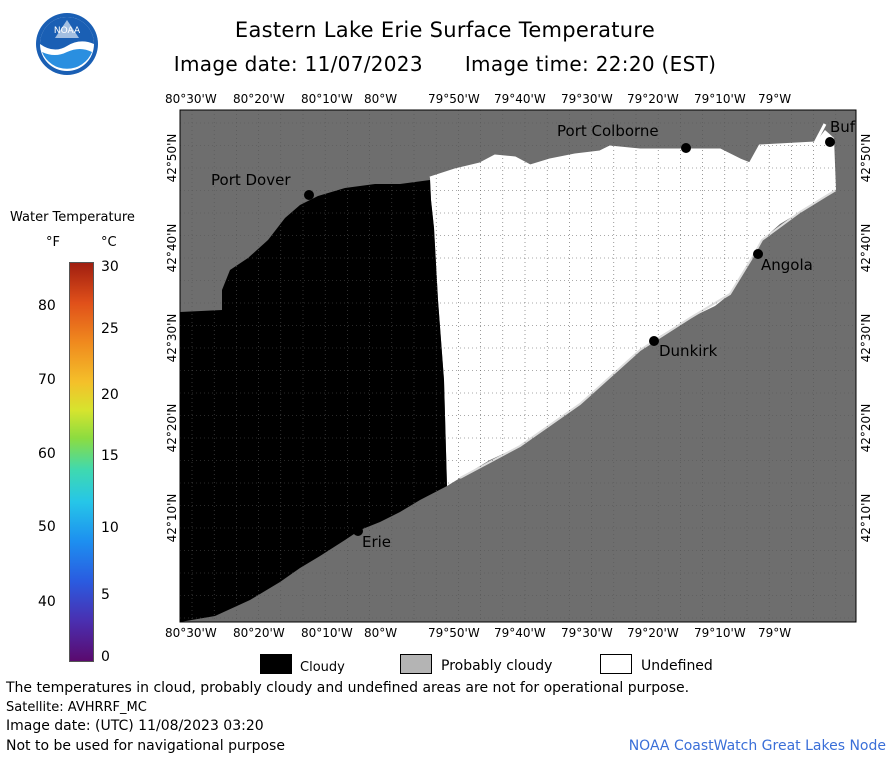  Describe the element at coordinates (720, 99) in the screenshot. I see `lon-tick-top: 79°10'W` at that location.